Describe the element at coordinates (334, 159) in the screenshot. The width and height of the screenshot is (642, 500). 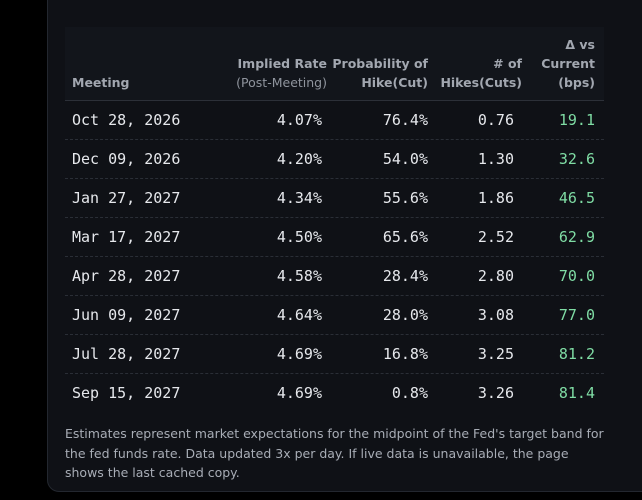
I see `table-row: Dec 09, 2026 4.20% 54.0% 1.30 32.6` at that location.